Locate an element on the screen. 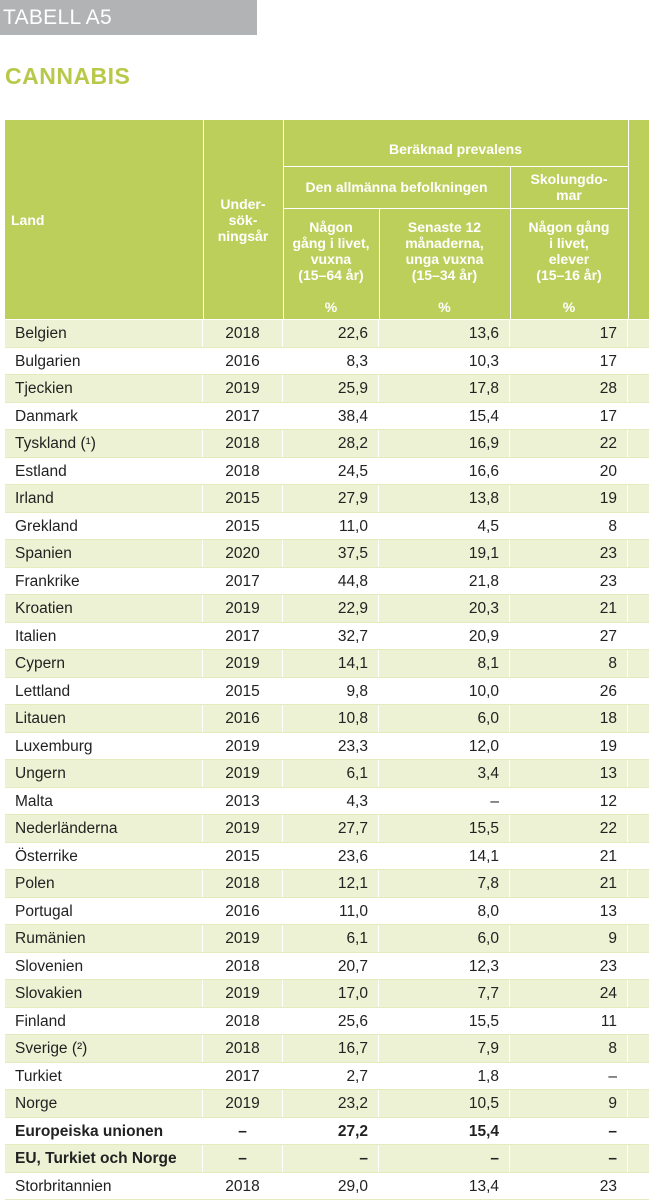 This screenshot has height=1200, width=649. table-row: Nederländerna 2019 27,7 15,5 22 is located at coordinates (327, 829).